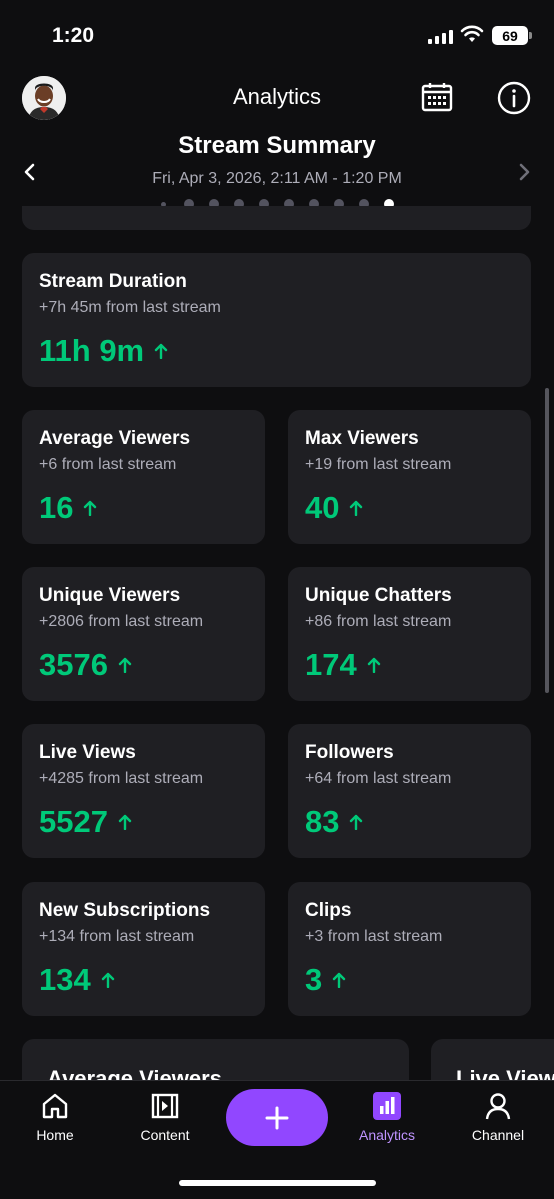  I want to click on tab-label: Analytics, so click(387, 1135).